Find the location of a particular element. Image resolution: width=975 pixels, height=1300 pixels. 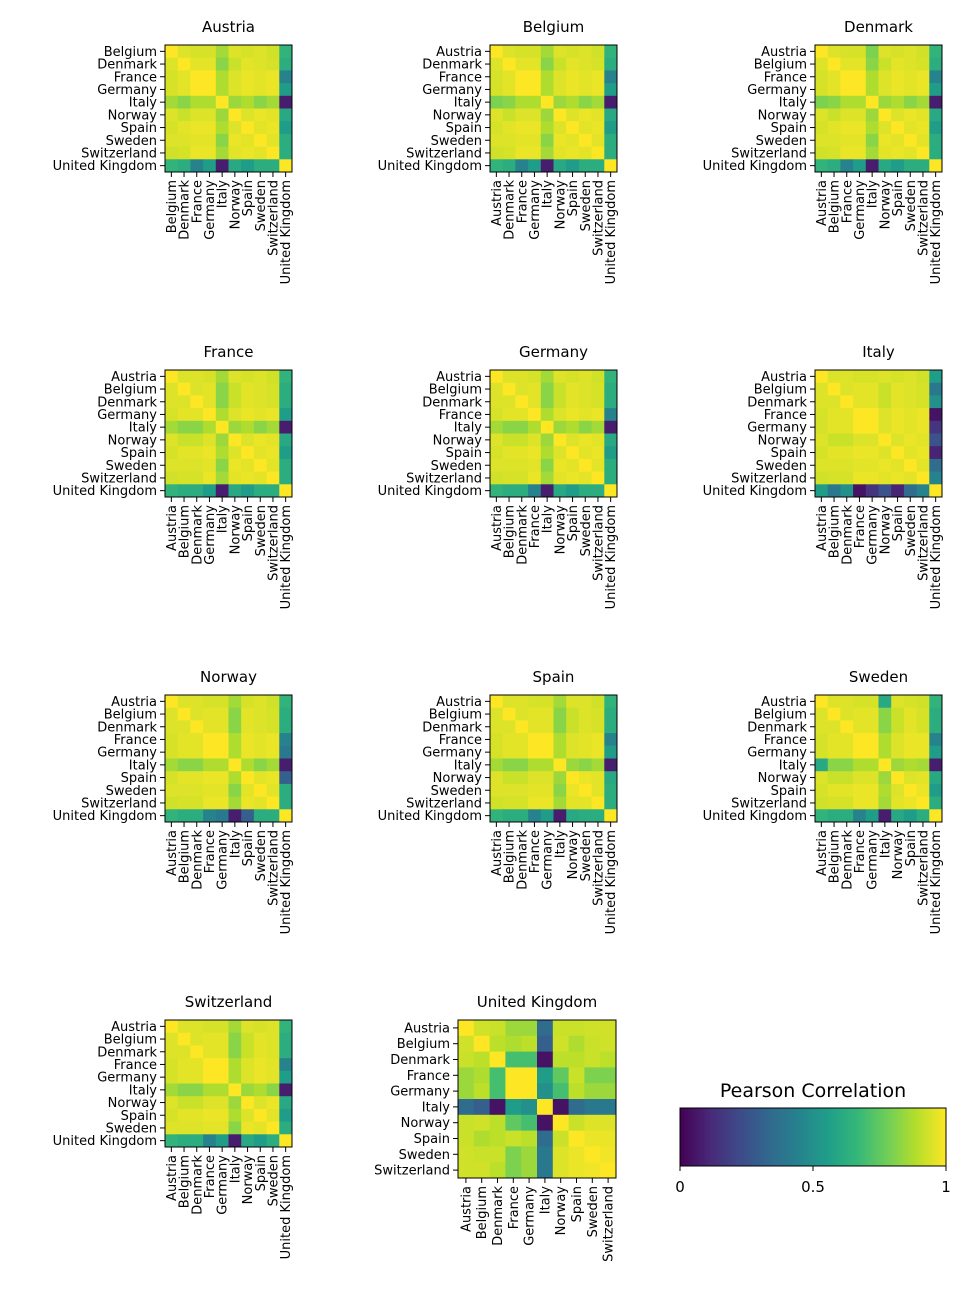

colorbar-tick-label: 0.5 is located at coordinates (813, 1187).